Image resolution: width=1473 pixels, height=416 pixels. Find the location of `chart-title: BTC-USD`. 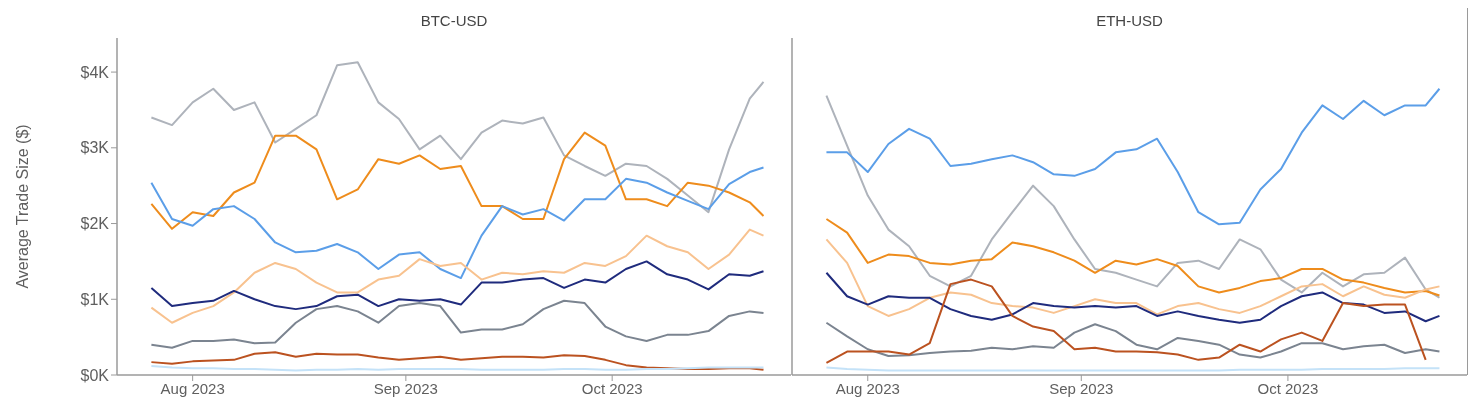

chart-title: BTC-USD is located at coordinates (454, 21).